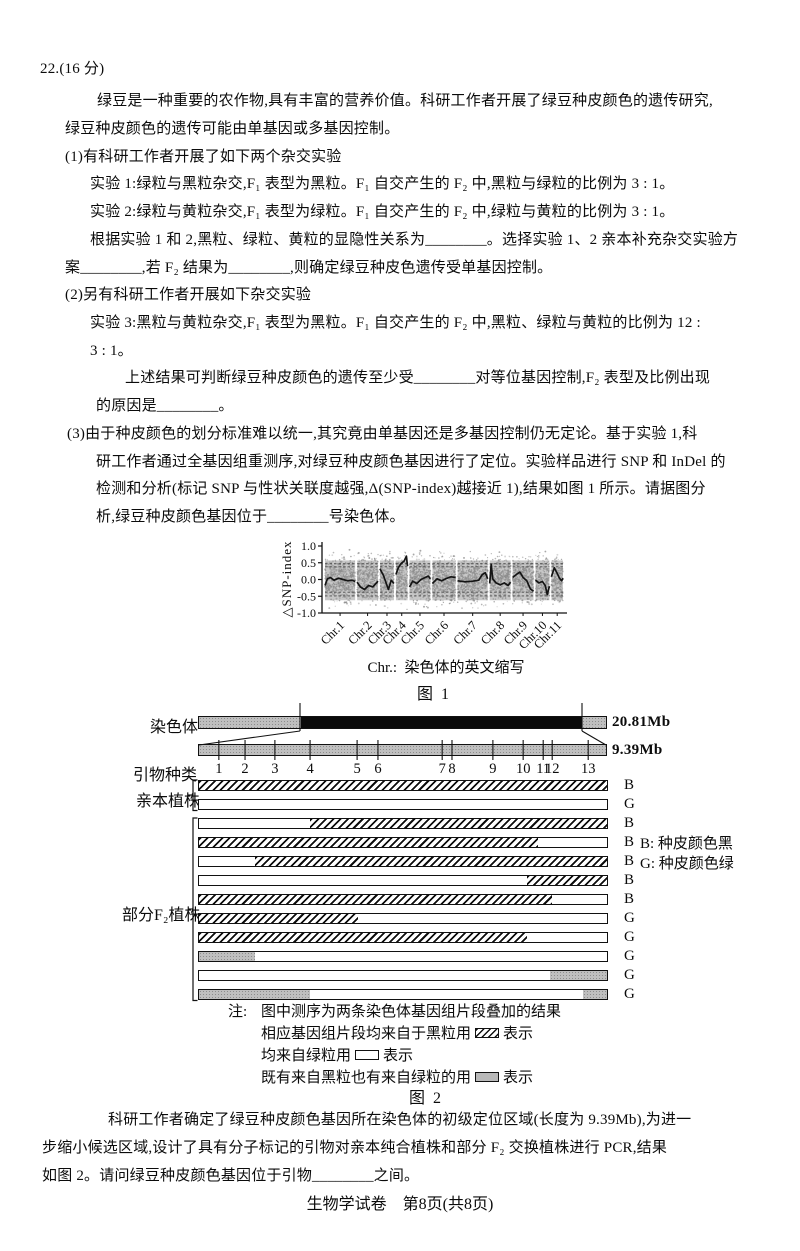 This screenshot has width=800, height=1251. Describe the element at coordinates (165, 775) in the screenshot. I see `primer-type-label: 引物种类` at that location.